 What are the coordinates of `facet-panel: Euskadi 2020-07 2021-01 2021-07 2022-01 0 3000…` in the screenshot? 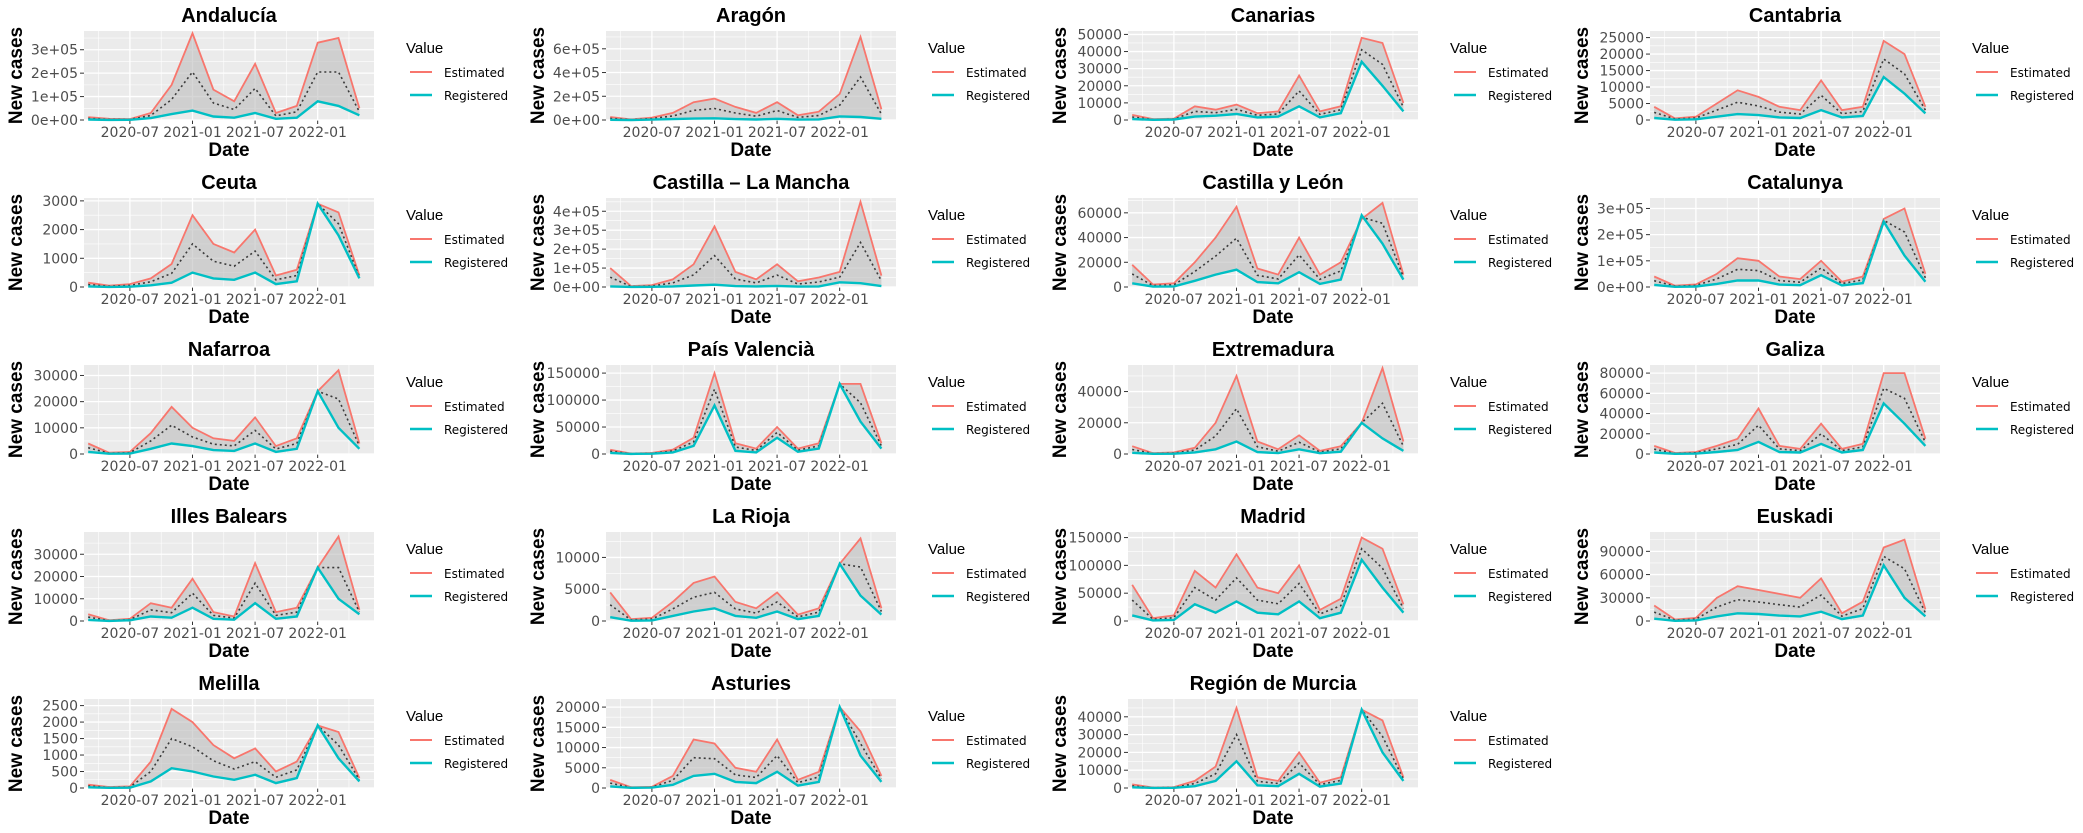 It's located at (1823, 584).